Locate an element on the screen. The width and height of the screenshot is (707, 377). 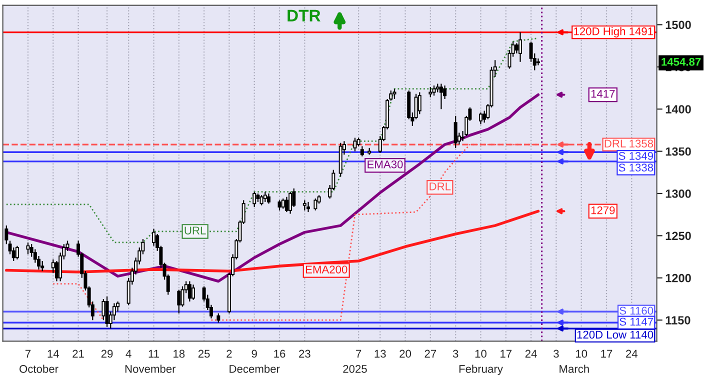
x2-tick-label: March is located at coordinates (574, 368).